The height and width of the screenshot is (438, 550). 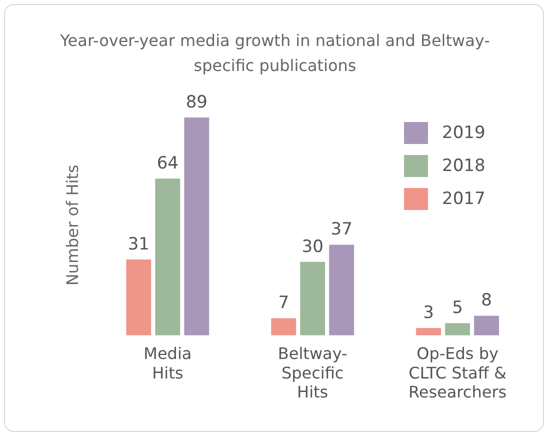 What do you see at coordinates (457, 308) in the screenshot?
I see `data-label: 5` at bounding box center [457, 308].